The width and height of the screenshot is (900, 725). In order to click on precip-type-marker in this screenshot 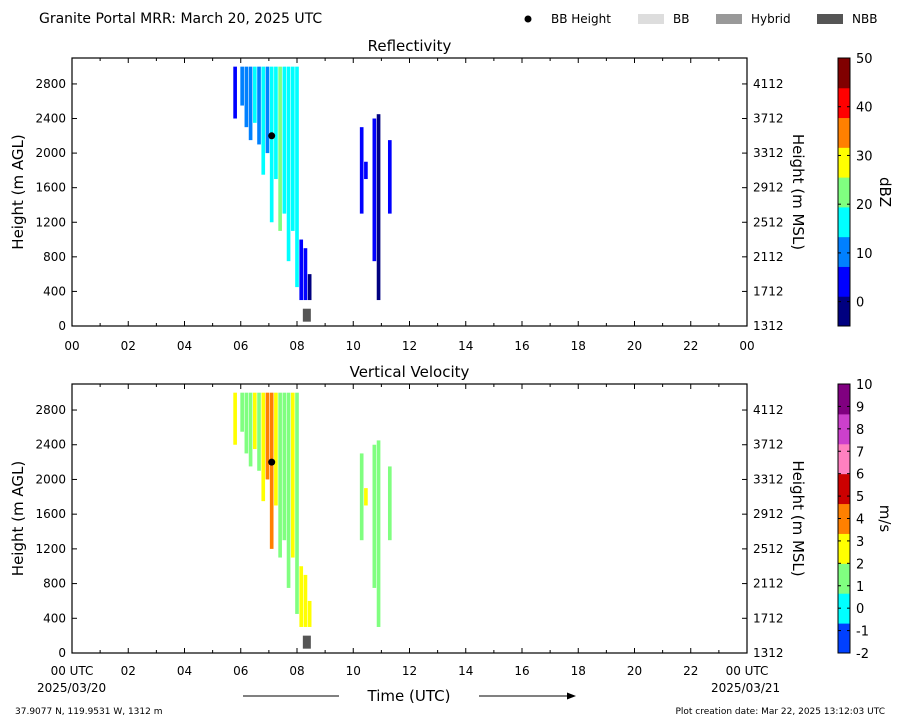, I will do `click(306, 315)`.